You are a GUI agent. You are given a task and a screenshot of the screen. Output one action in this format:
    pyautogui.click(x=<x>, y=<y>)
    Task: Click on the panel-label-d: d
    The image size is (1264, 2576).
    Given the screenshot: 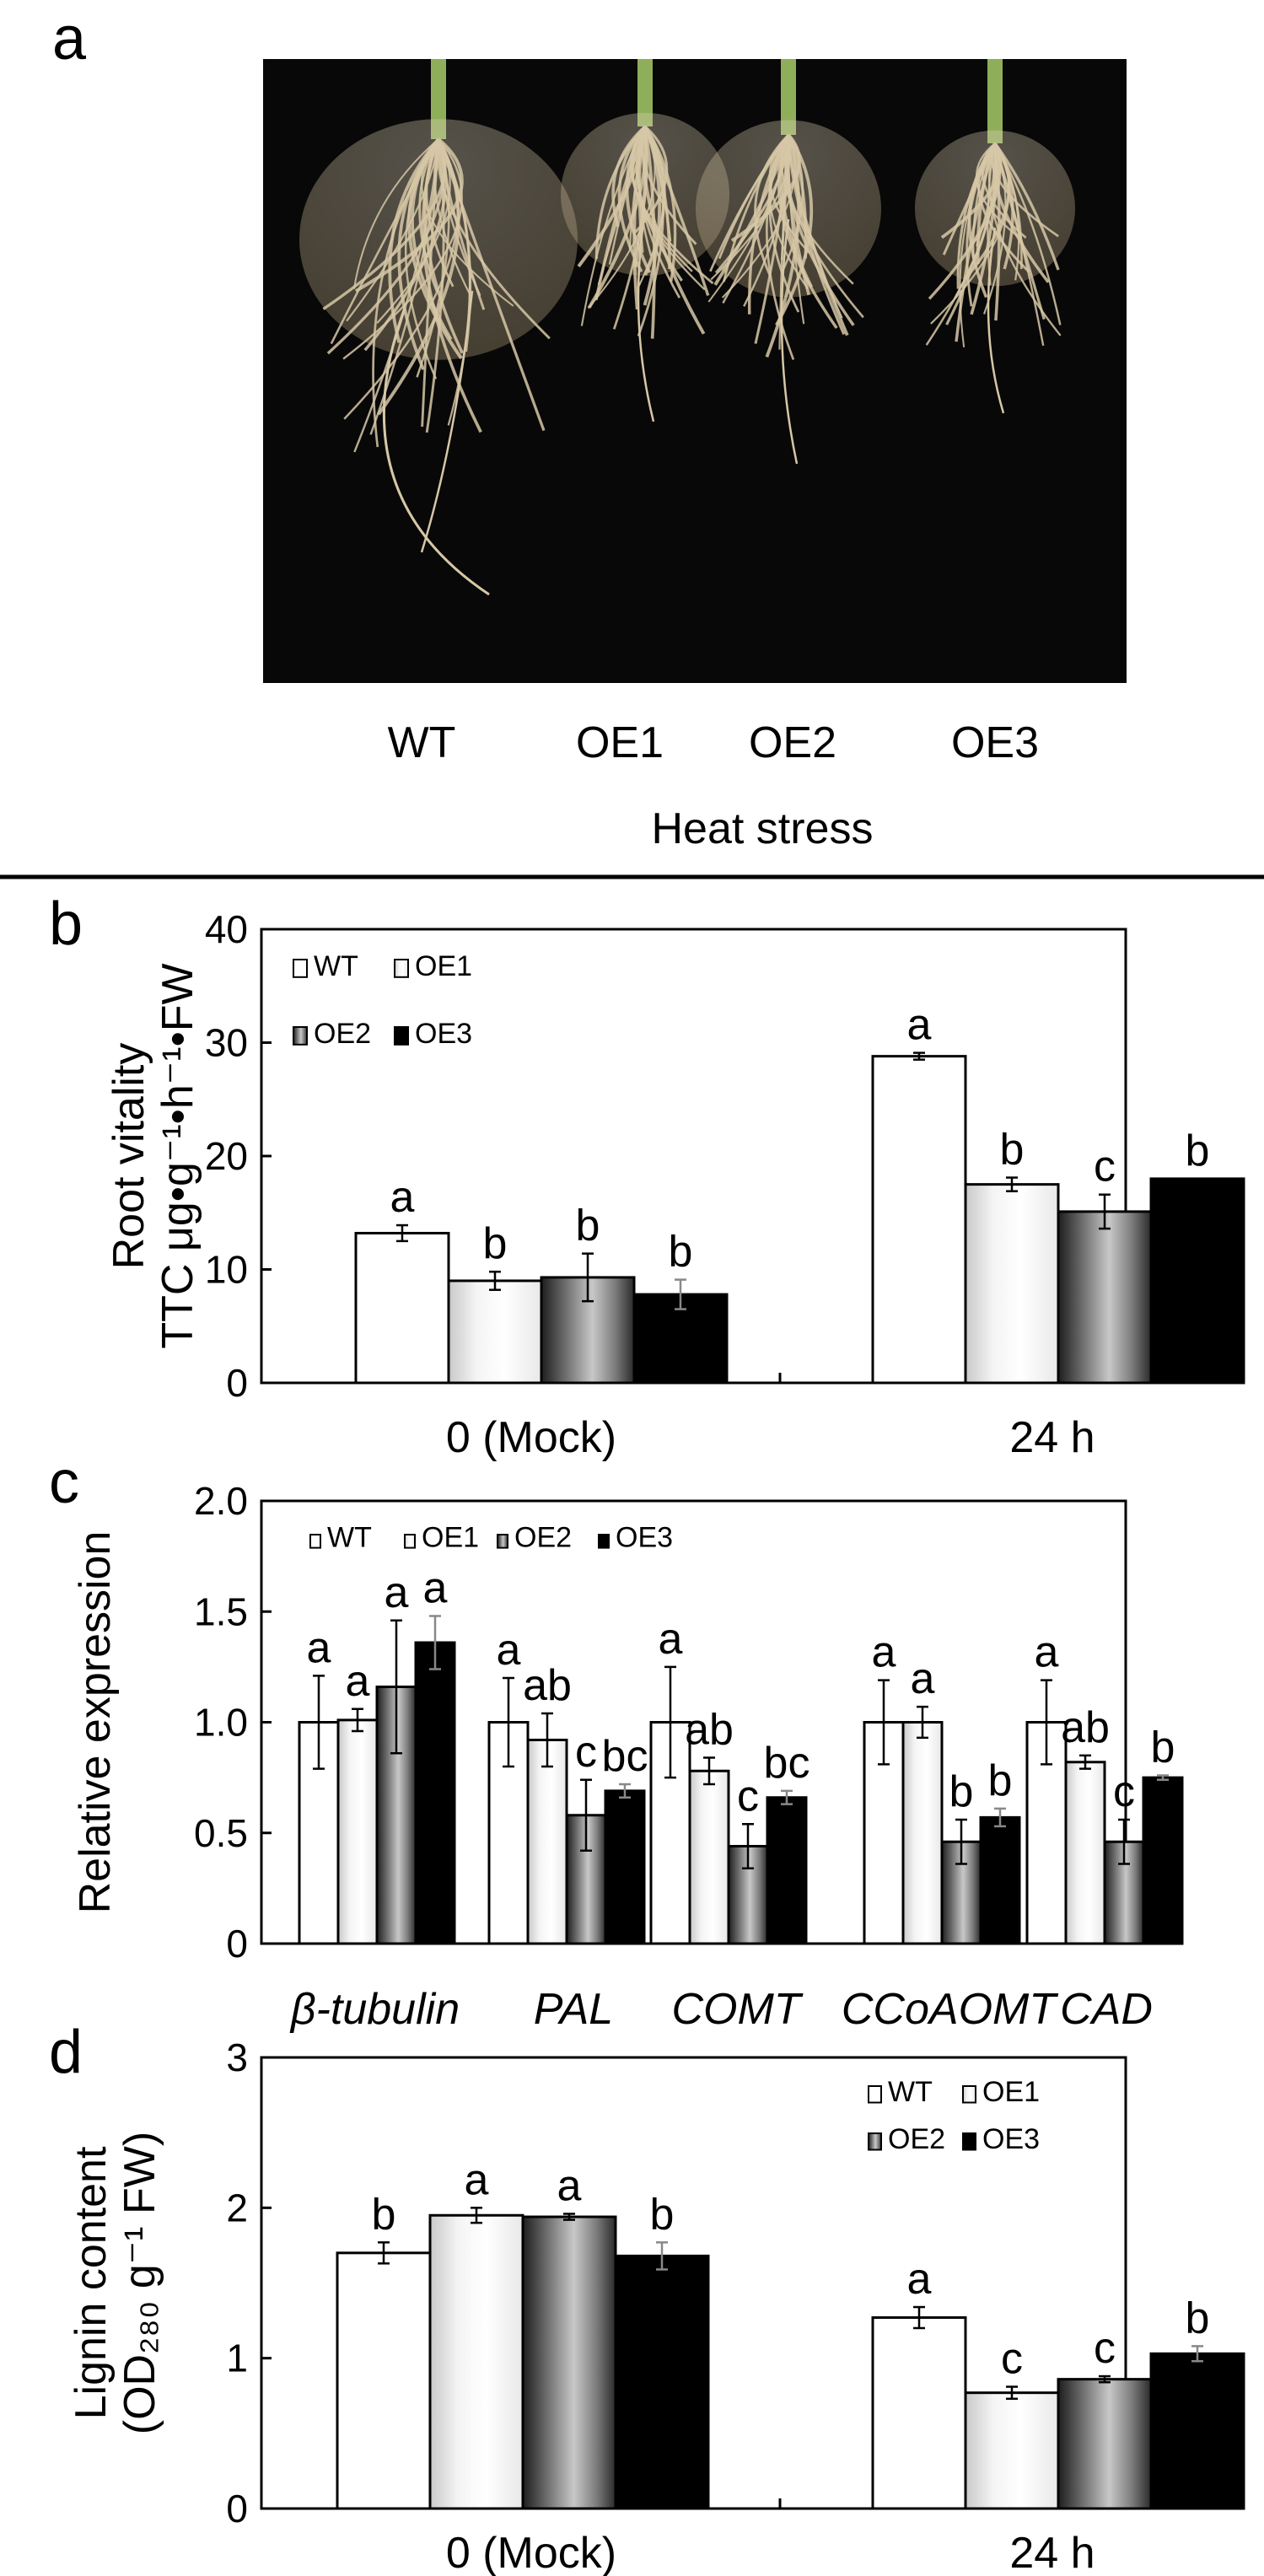 What is the action you would take?
    pyautogui.click(x=66, y=2052)
    